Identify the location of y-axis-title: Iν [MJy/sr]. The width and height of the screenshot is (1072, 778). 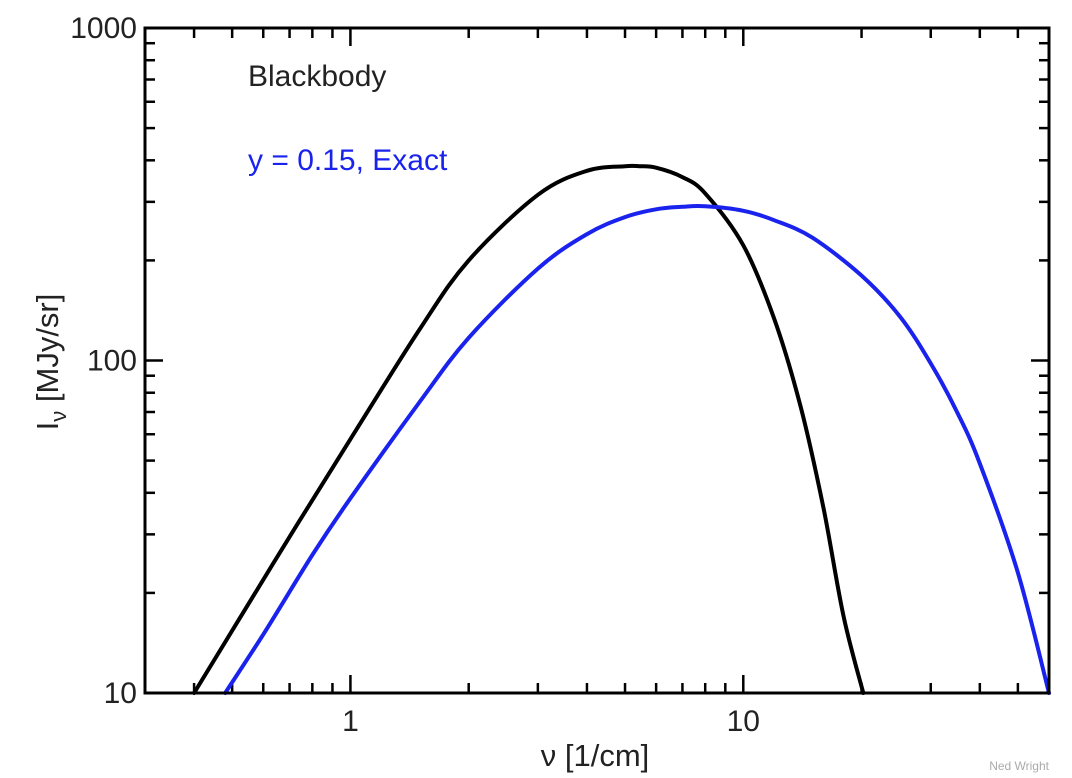
(50, 362).